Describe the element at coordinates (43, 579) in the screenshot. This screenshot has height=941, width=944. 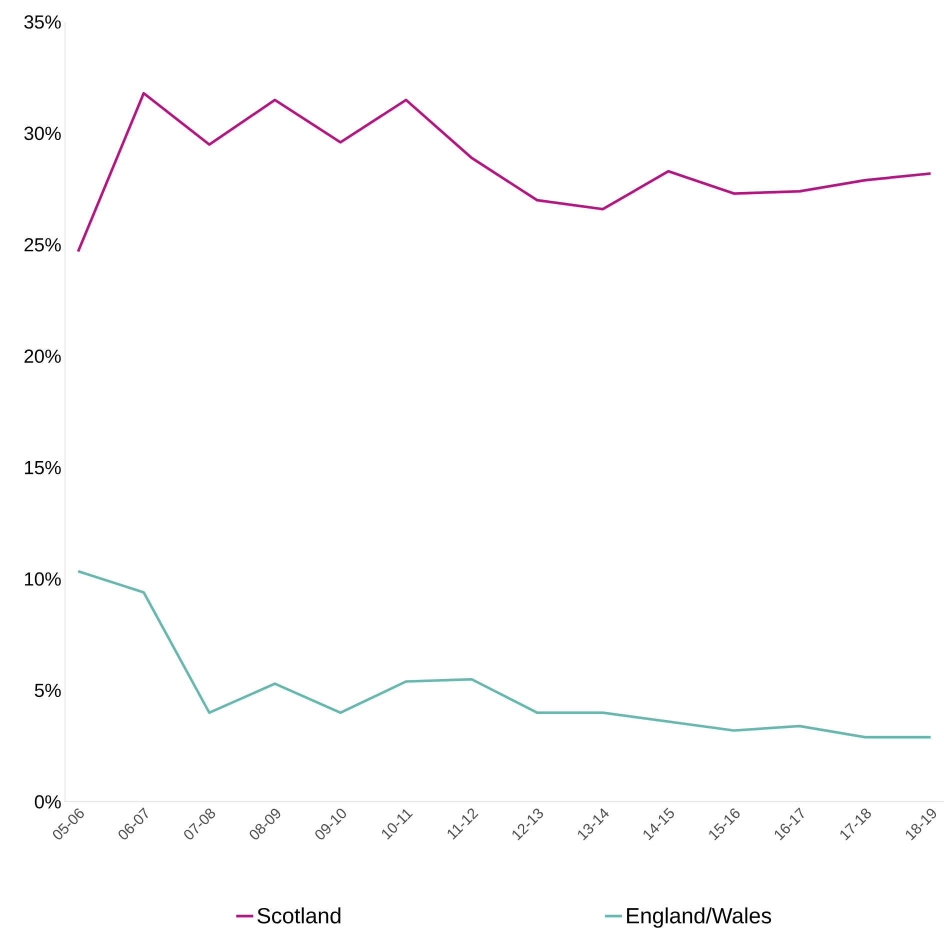
I see `y-tick-label: 10%` at that location.